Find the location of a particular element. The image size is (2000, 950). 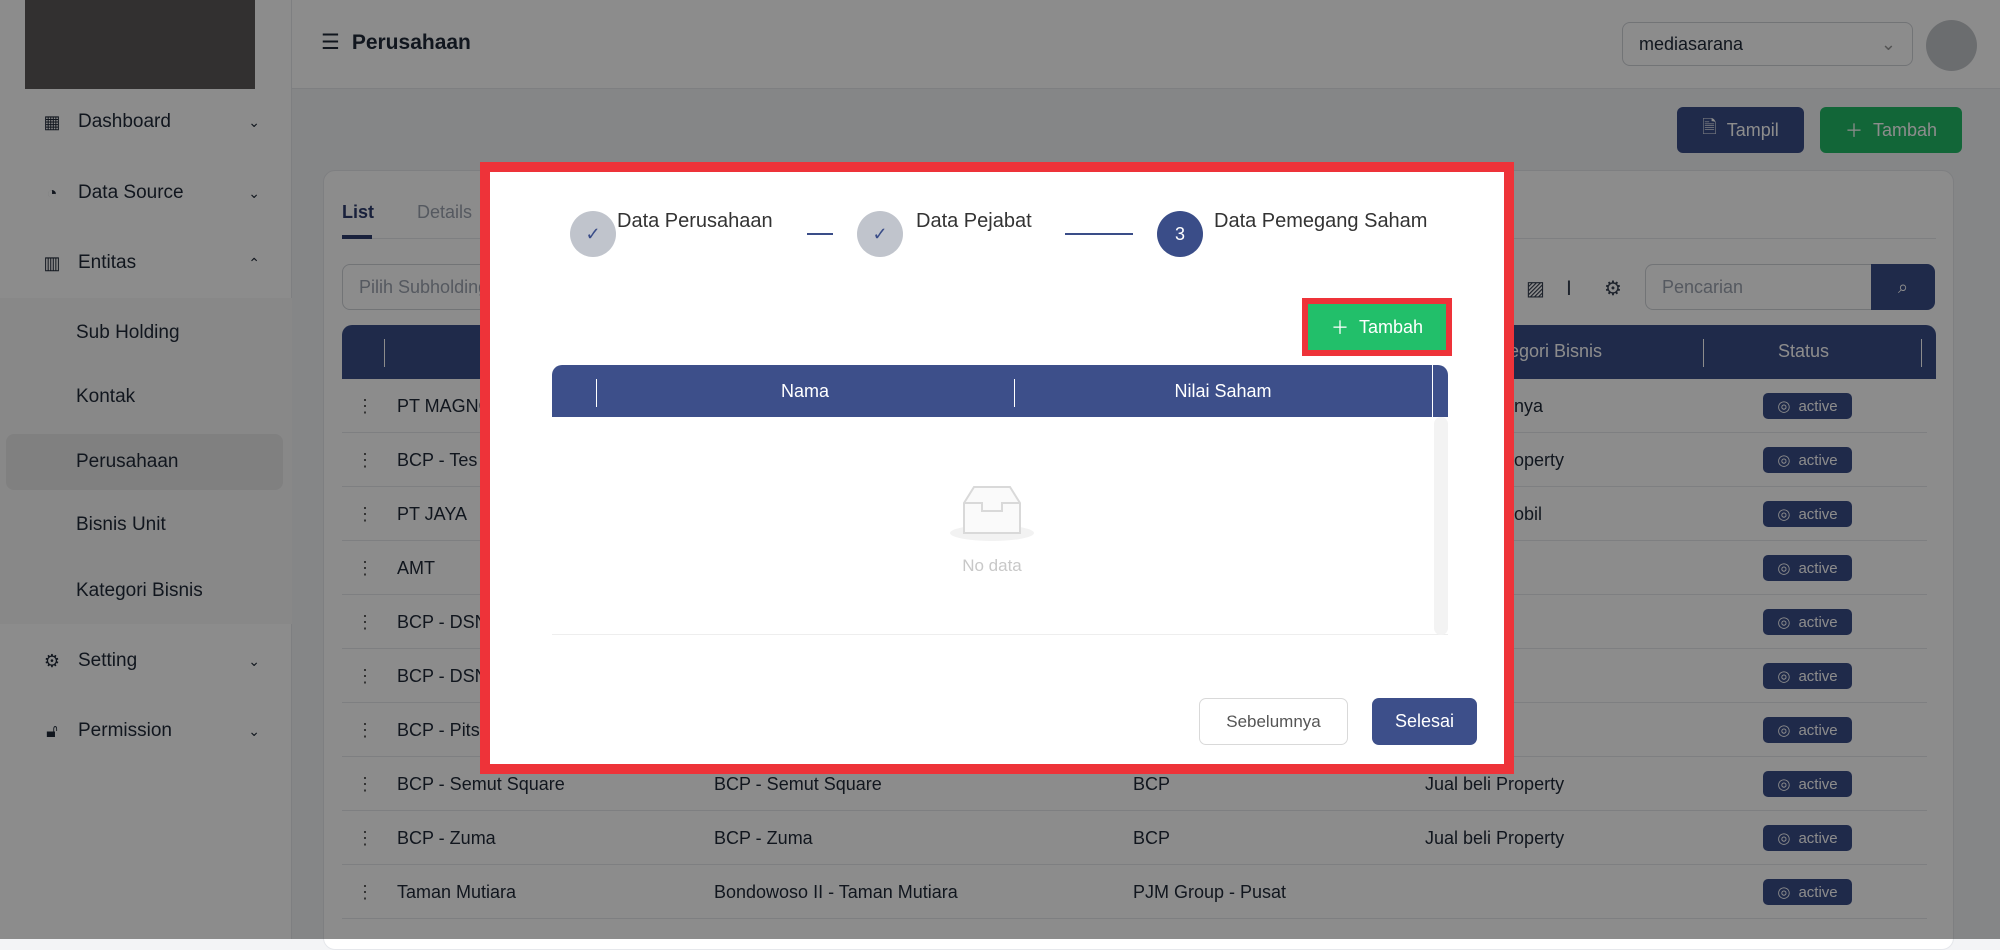

tambah-shareholder-button: ＋ Tambah is located at coordinates (1377, 327).